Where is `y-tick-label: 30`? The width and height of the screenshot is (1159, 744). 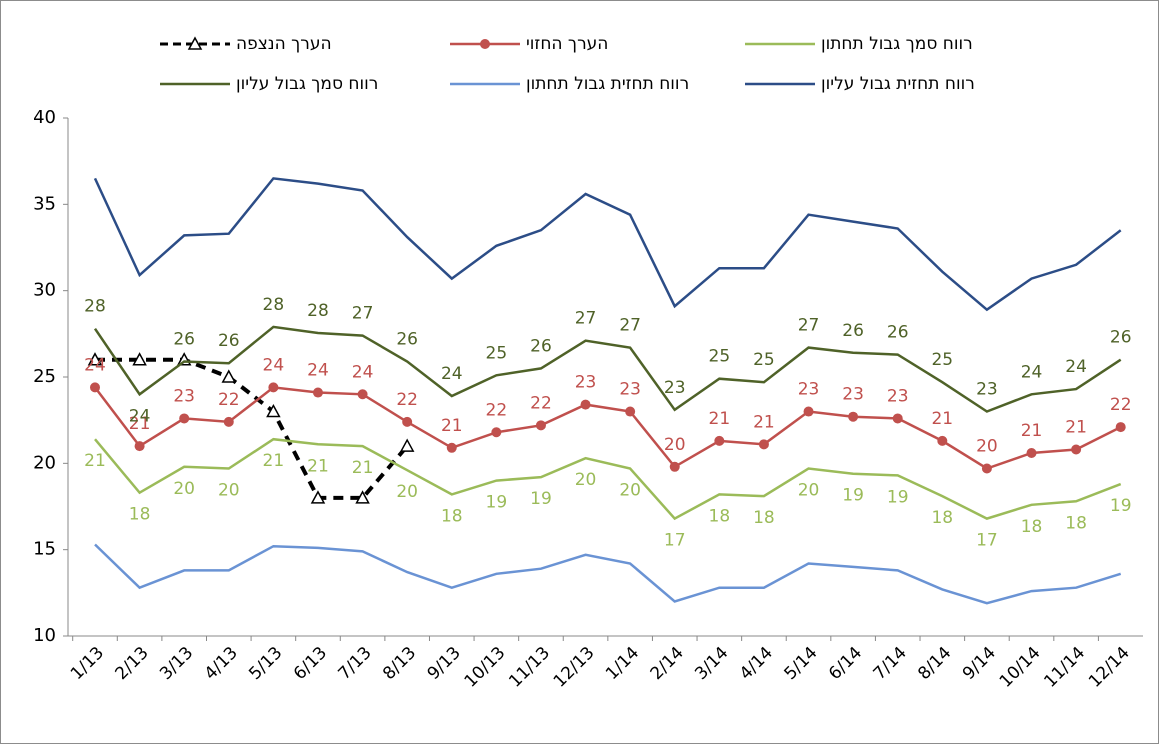
y-tick-label: 30 is located at coordinates (44, 290).